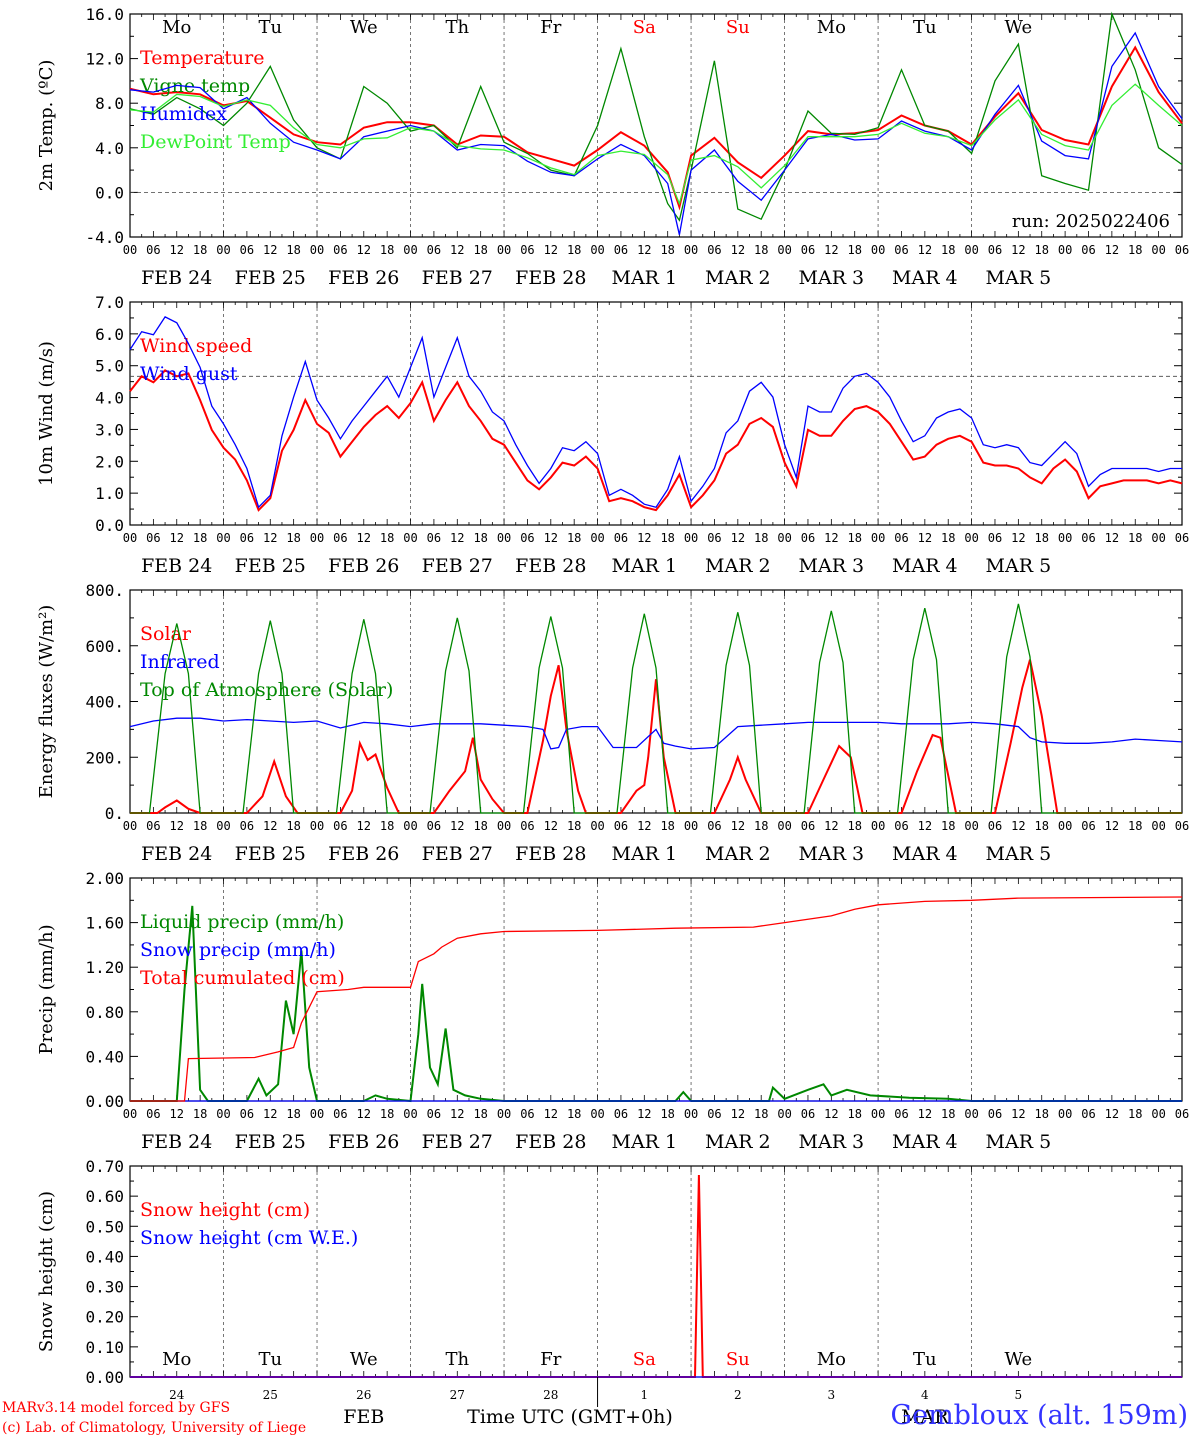 The height and width of the screenshot is (1440, 1194). What do you see at coordinates (46, 702) in the screenshot?
I see `y-axis-label: Energy fluxes (W/m²)` at bounding box center [46, 702].